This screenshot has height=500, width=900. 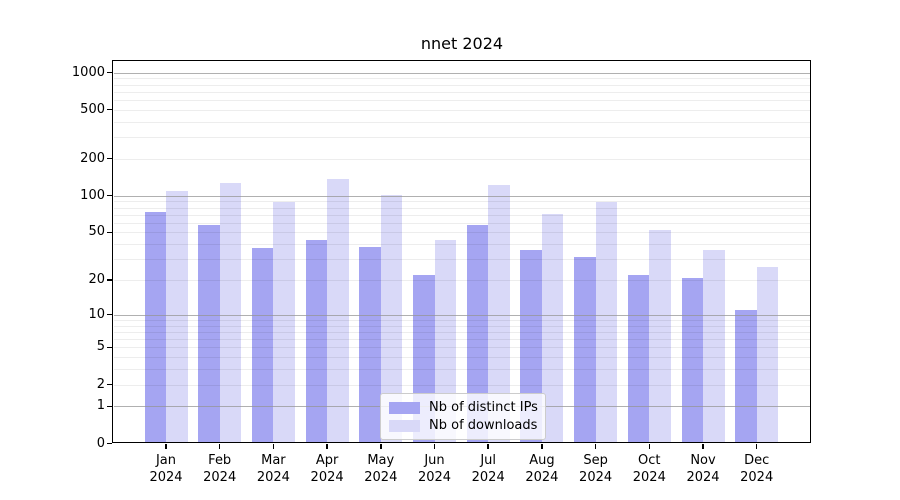 I want to click on x-tick-label: Nov 2024, so click(x=703, y=469).